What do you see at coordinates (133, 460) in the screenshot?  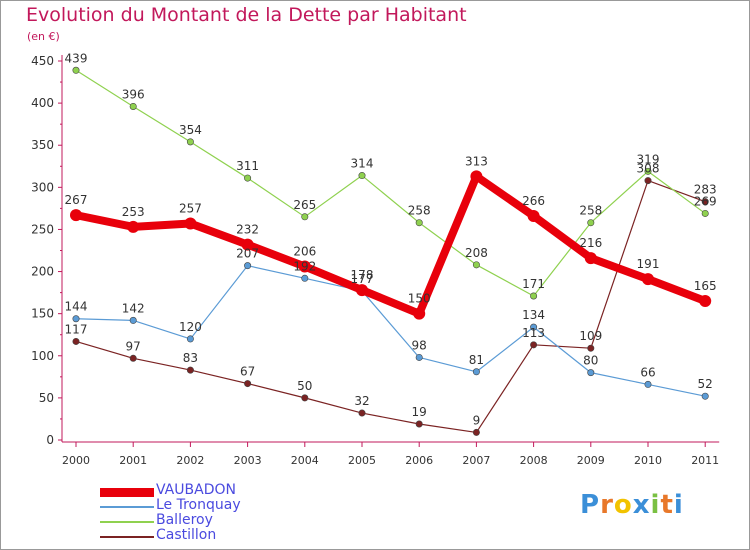 I see `x-tick-label-2001: 2001` at bounding box center [133, 460].